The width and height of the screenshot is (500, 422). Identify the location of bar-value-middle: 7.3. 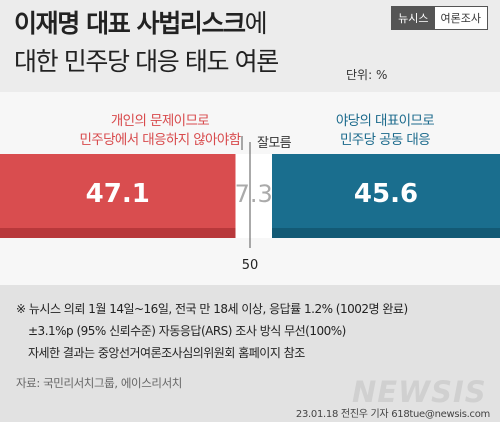
(254, 194).